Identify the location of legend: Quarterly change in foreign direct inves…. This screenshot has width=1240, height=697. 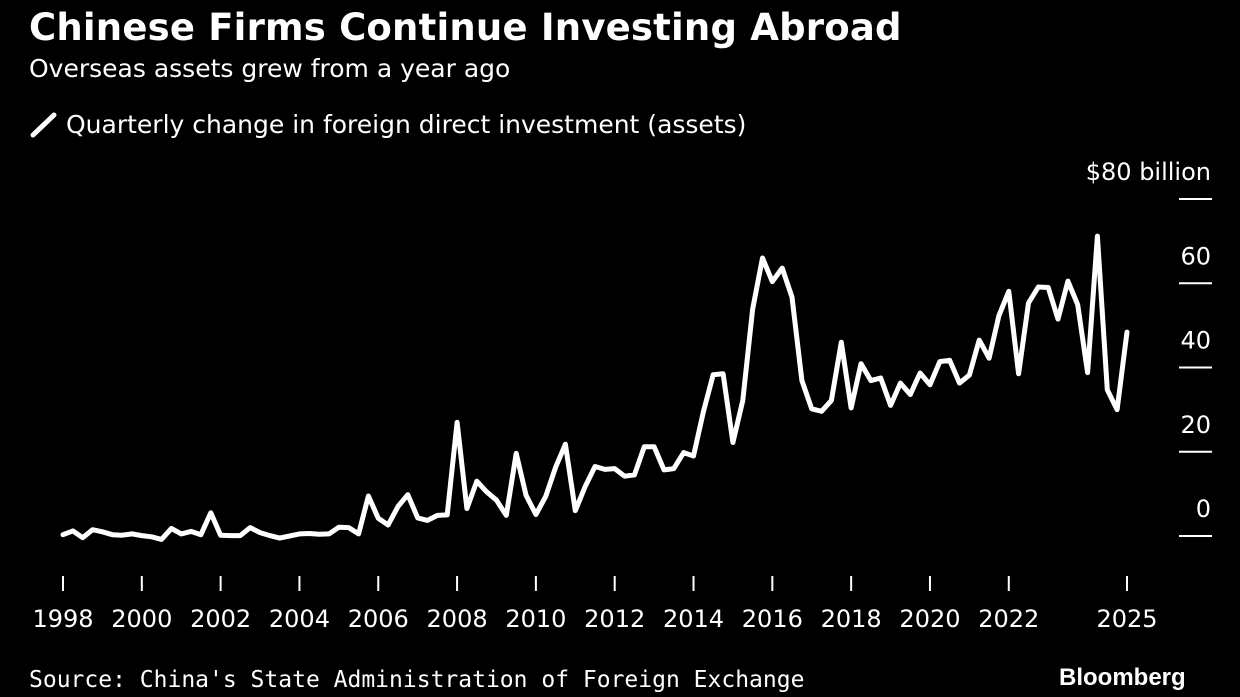
(388, 124).